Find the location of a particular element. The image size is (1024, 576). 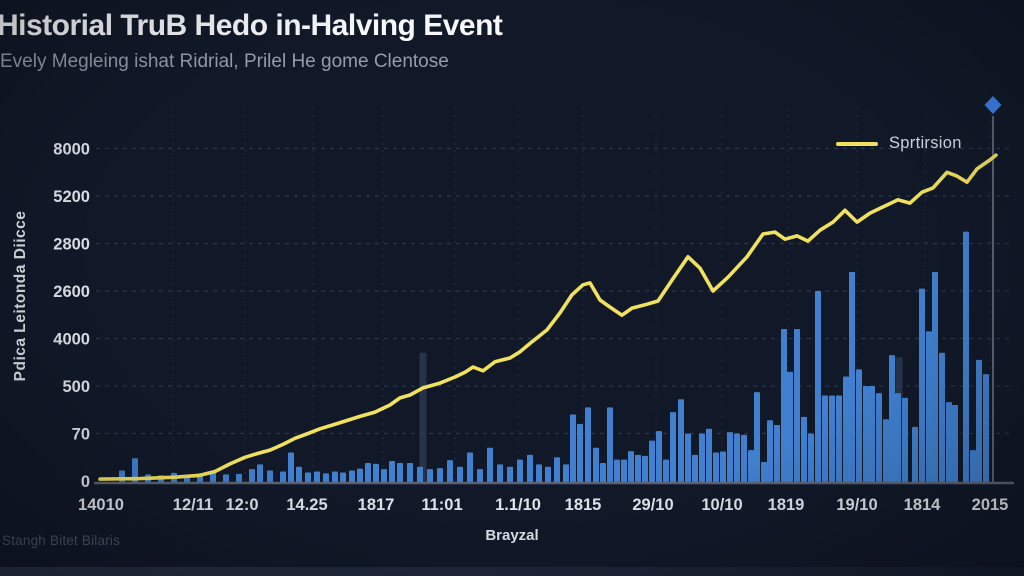

x-tick-label: 1819 is located at coordinates (786, 505).